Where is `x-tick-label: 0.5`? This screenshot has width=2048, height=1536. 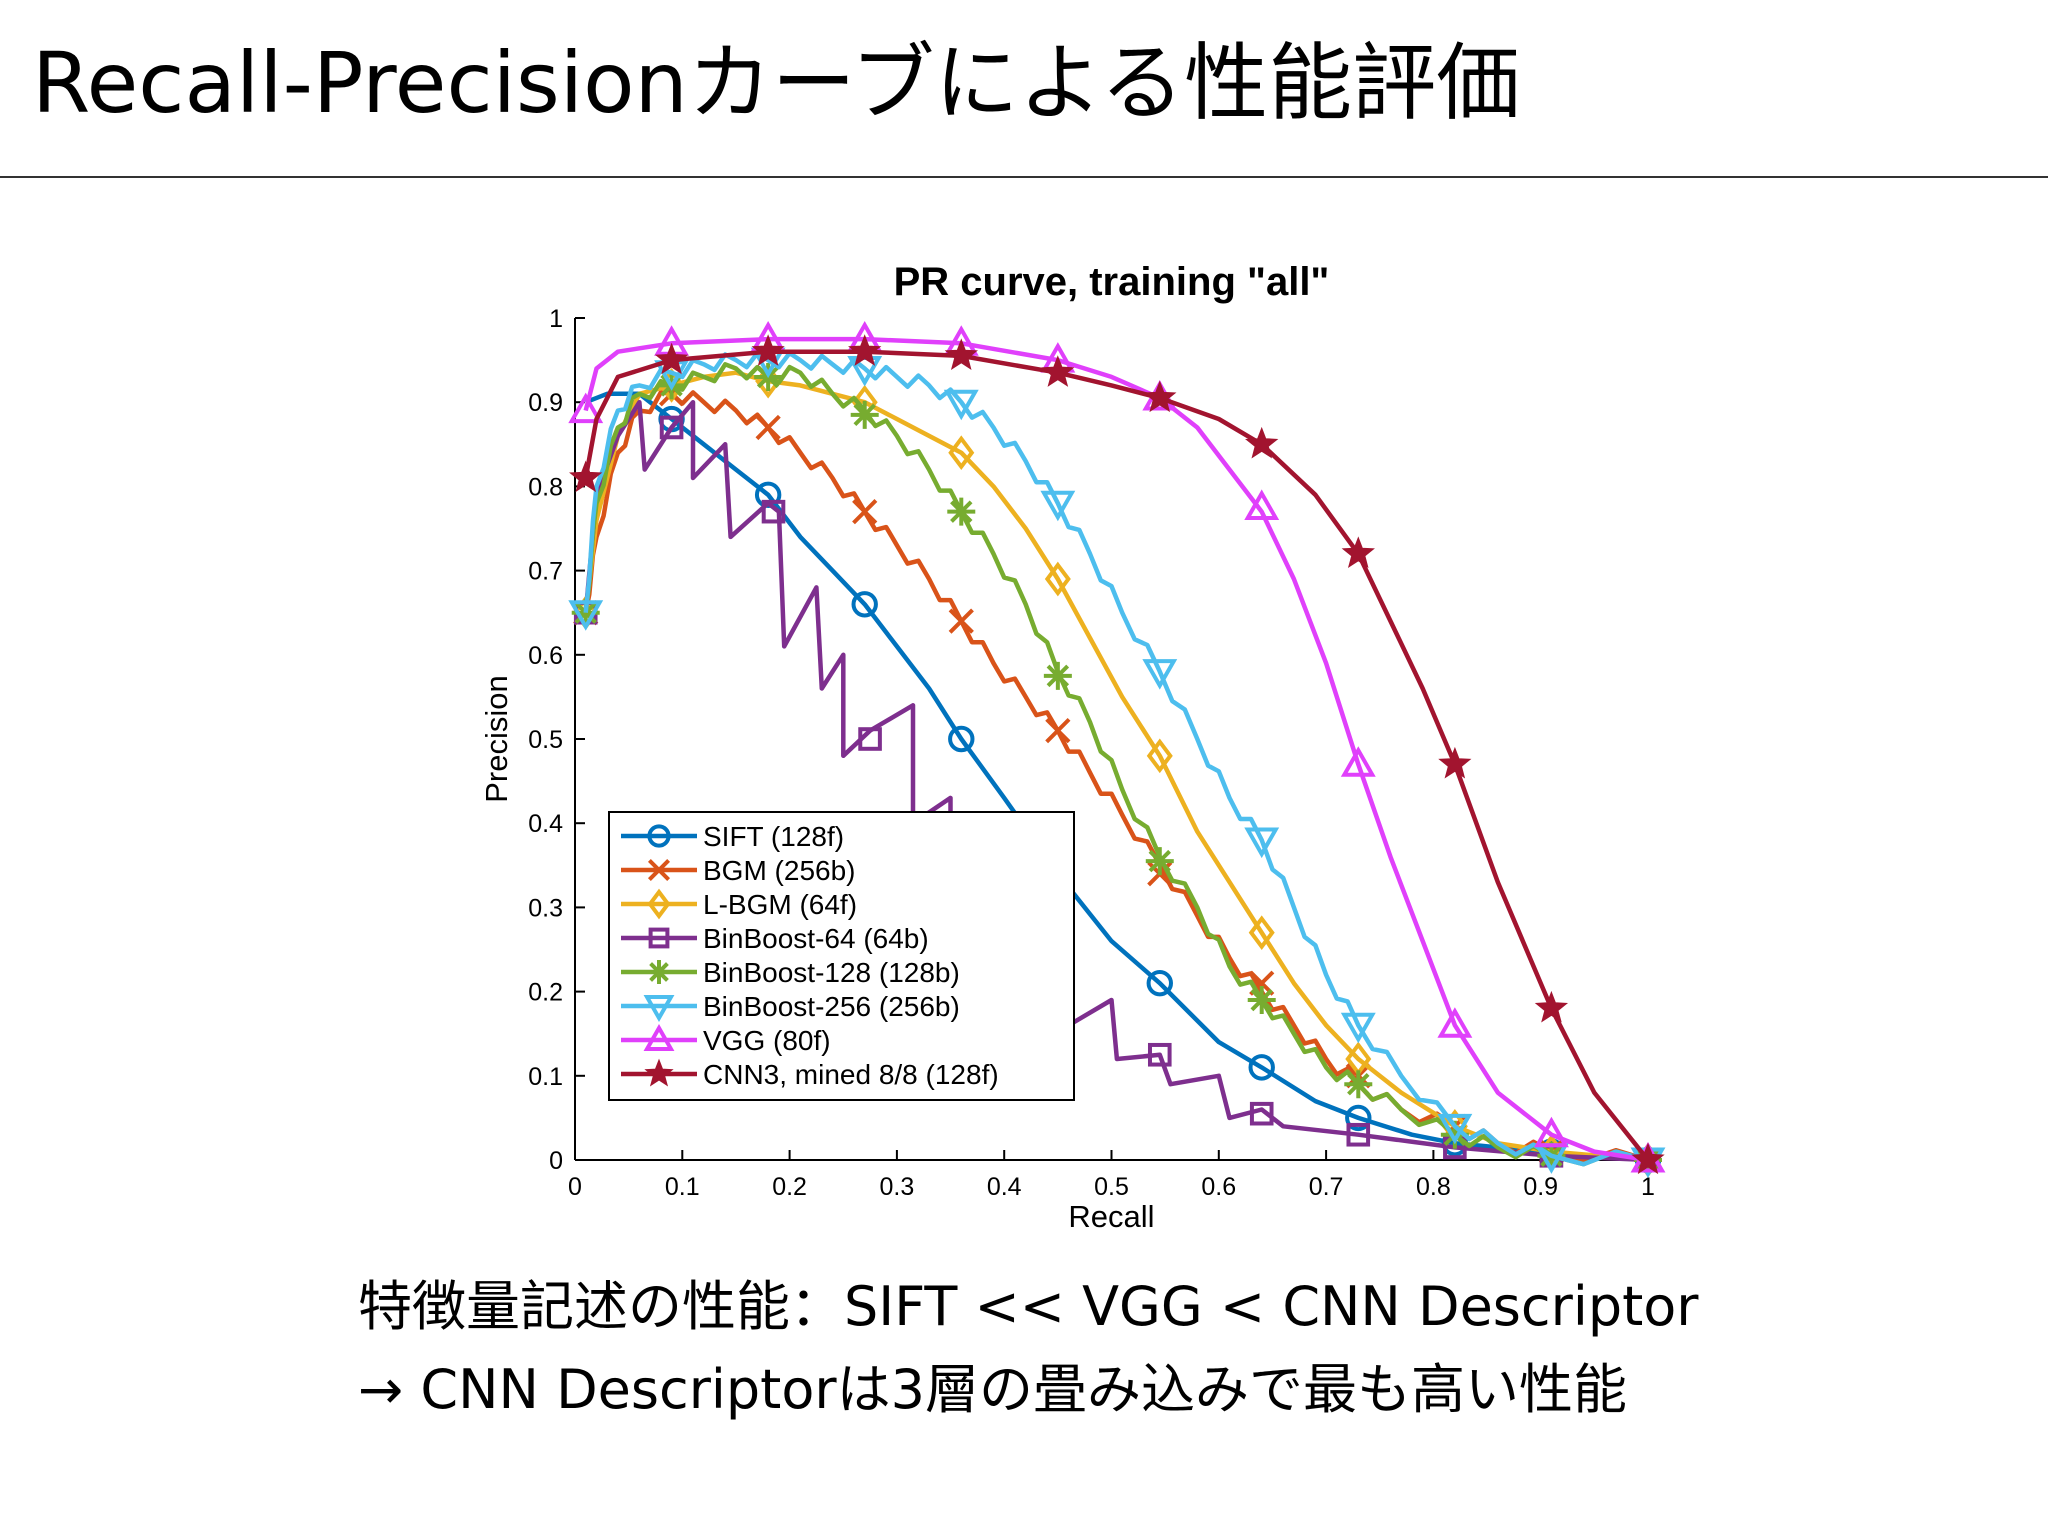 x-tick-label: 0.5 is located at coordinates (1111, 1187).